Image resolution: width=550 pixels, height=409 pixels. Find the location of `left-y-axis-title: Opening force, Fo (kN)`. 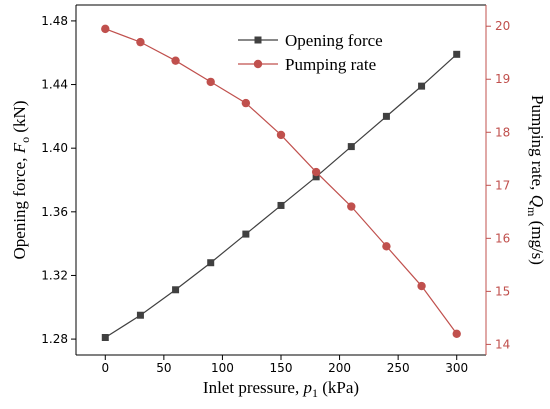

left-y-axis-title: Opening force, Fo (kN) is located at coordinates (21, 180).